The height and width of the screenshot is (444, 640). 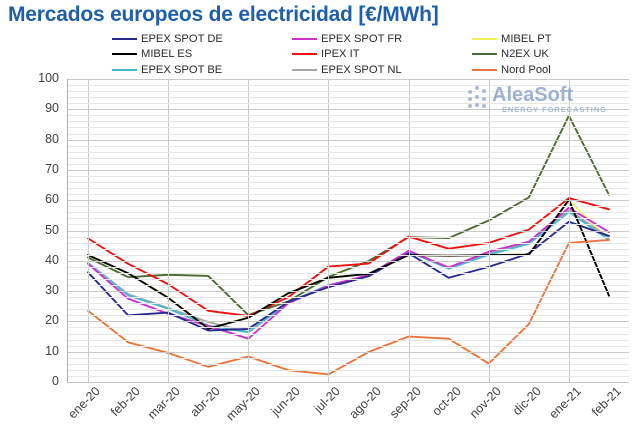 I want to click on legend-item: EPEX SPOT NL, so click(x=382, y=70).